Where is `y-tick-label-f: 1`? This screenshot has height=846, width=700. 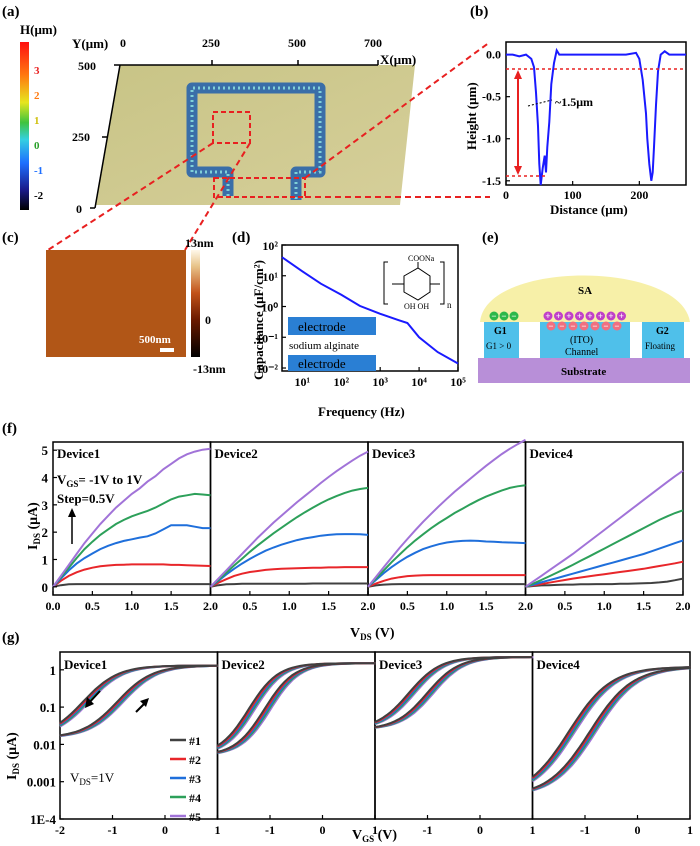 y-tick-label-f: 1 is located at coordinates (45, 559).